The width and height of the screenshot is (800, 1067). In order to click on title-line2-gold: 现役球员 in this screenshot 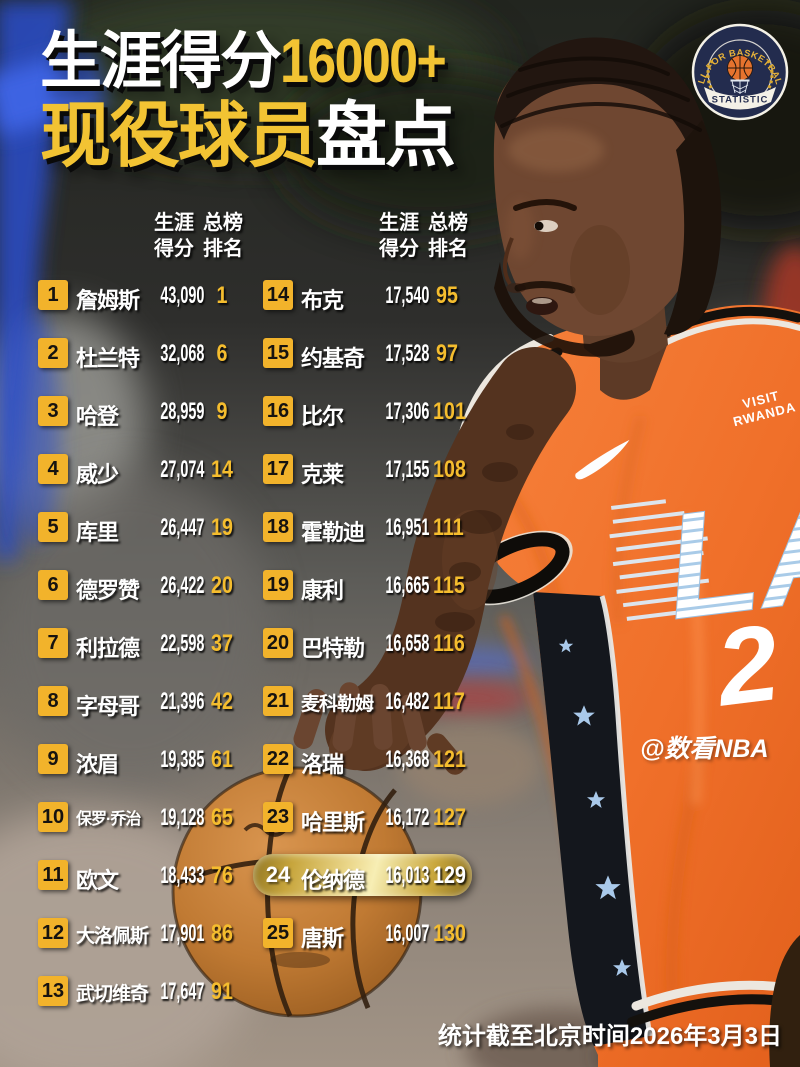, I will do `click(179, 136)`.